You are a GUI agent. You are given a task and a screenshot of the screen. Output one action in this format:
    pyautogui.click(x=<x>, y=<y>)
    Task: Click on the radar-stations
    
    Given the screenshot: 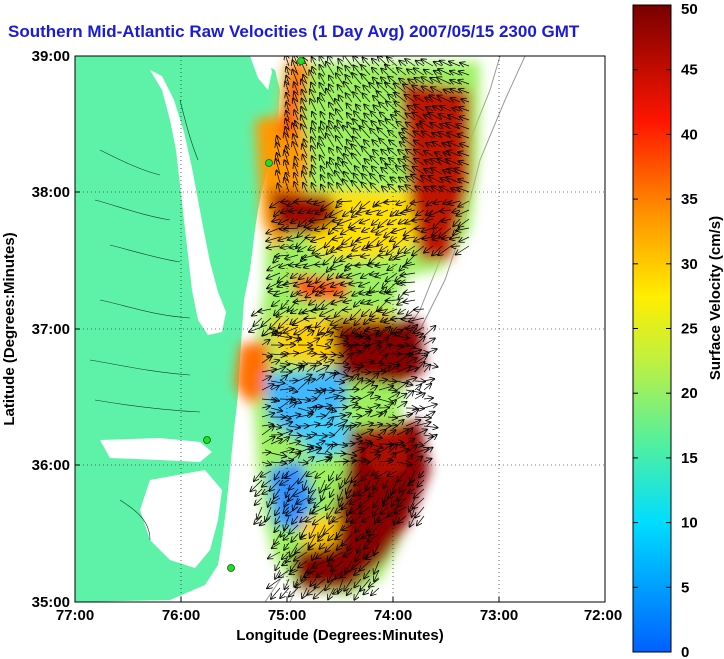 What is the action you would take?
    pyautogui.click(x=254, y=314)
    